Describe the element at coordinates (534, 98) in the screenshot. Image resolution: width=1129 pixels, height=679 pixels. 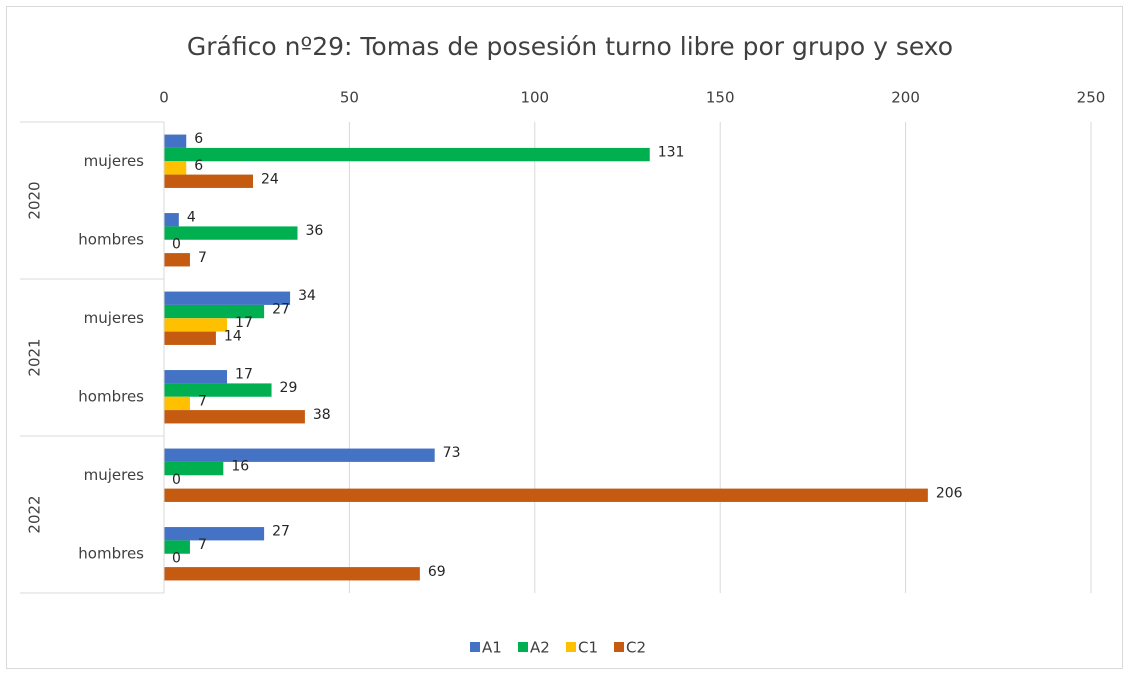
I see `x-tick-label: 100` at that location.